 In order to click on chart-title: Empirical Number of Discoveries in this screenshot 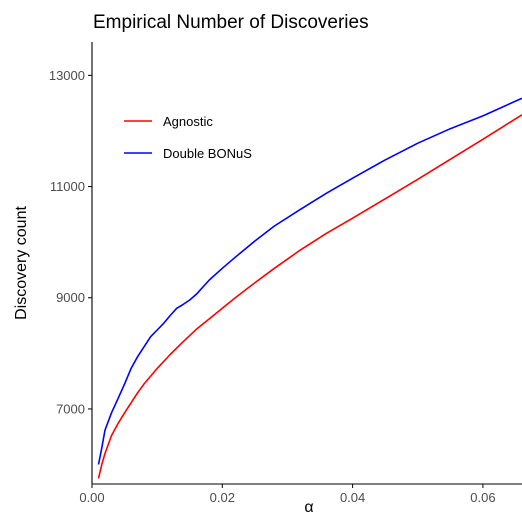, I will do `click(231, 22)`.